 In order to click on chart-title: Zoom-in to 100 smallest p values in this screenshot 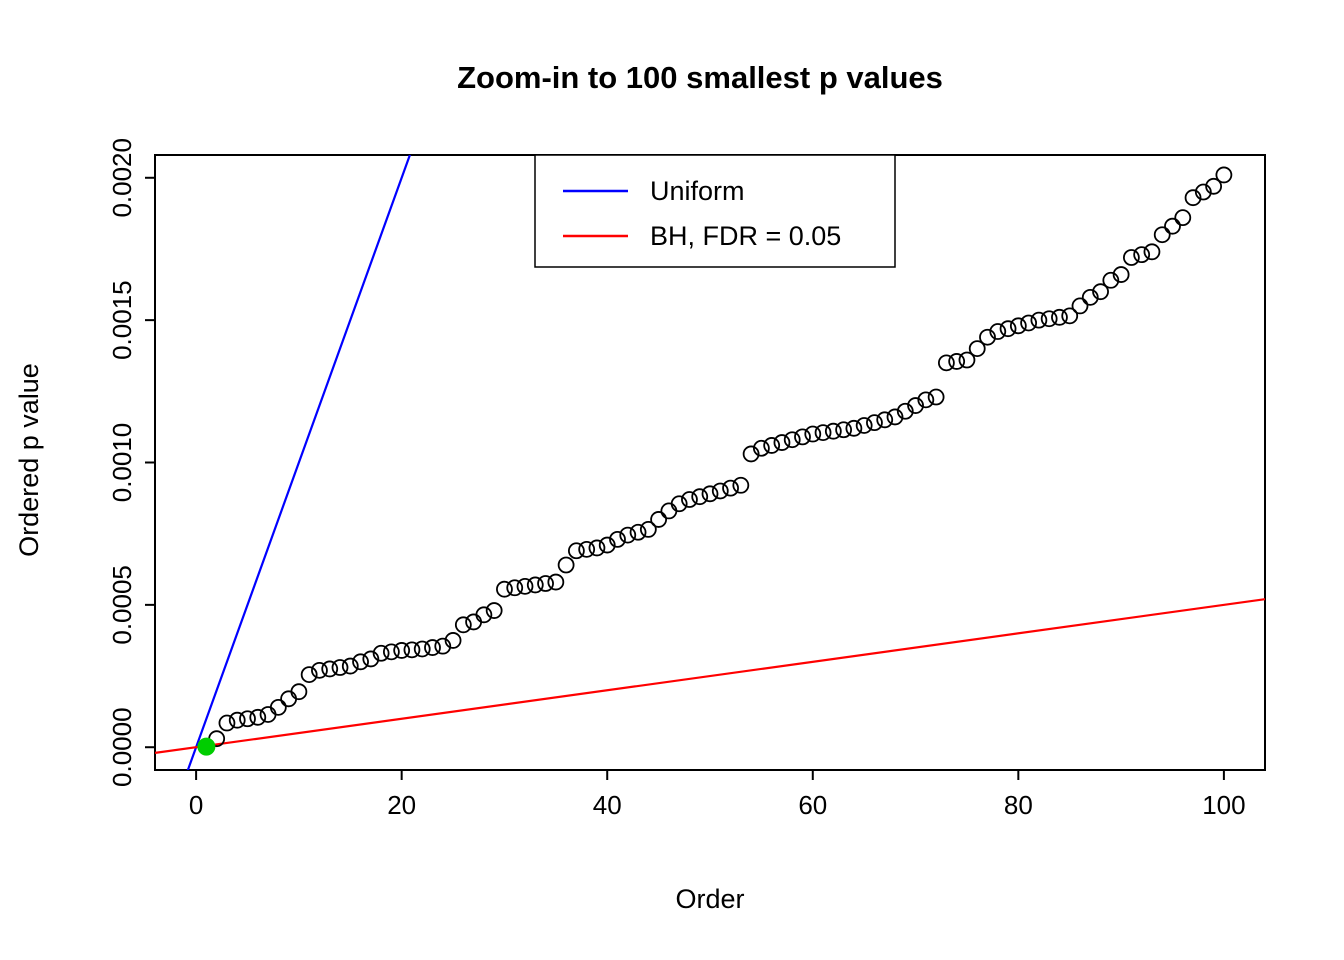, I will do `click(700, 77)`.